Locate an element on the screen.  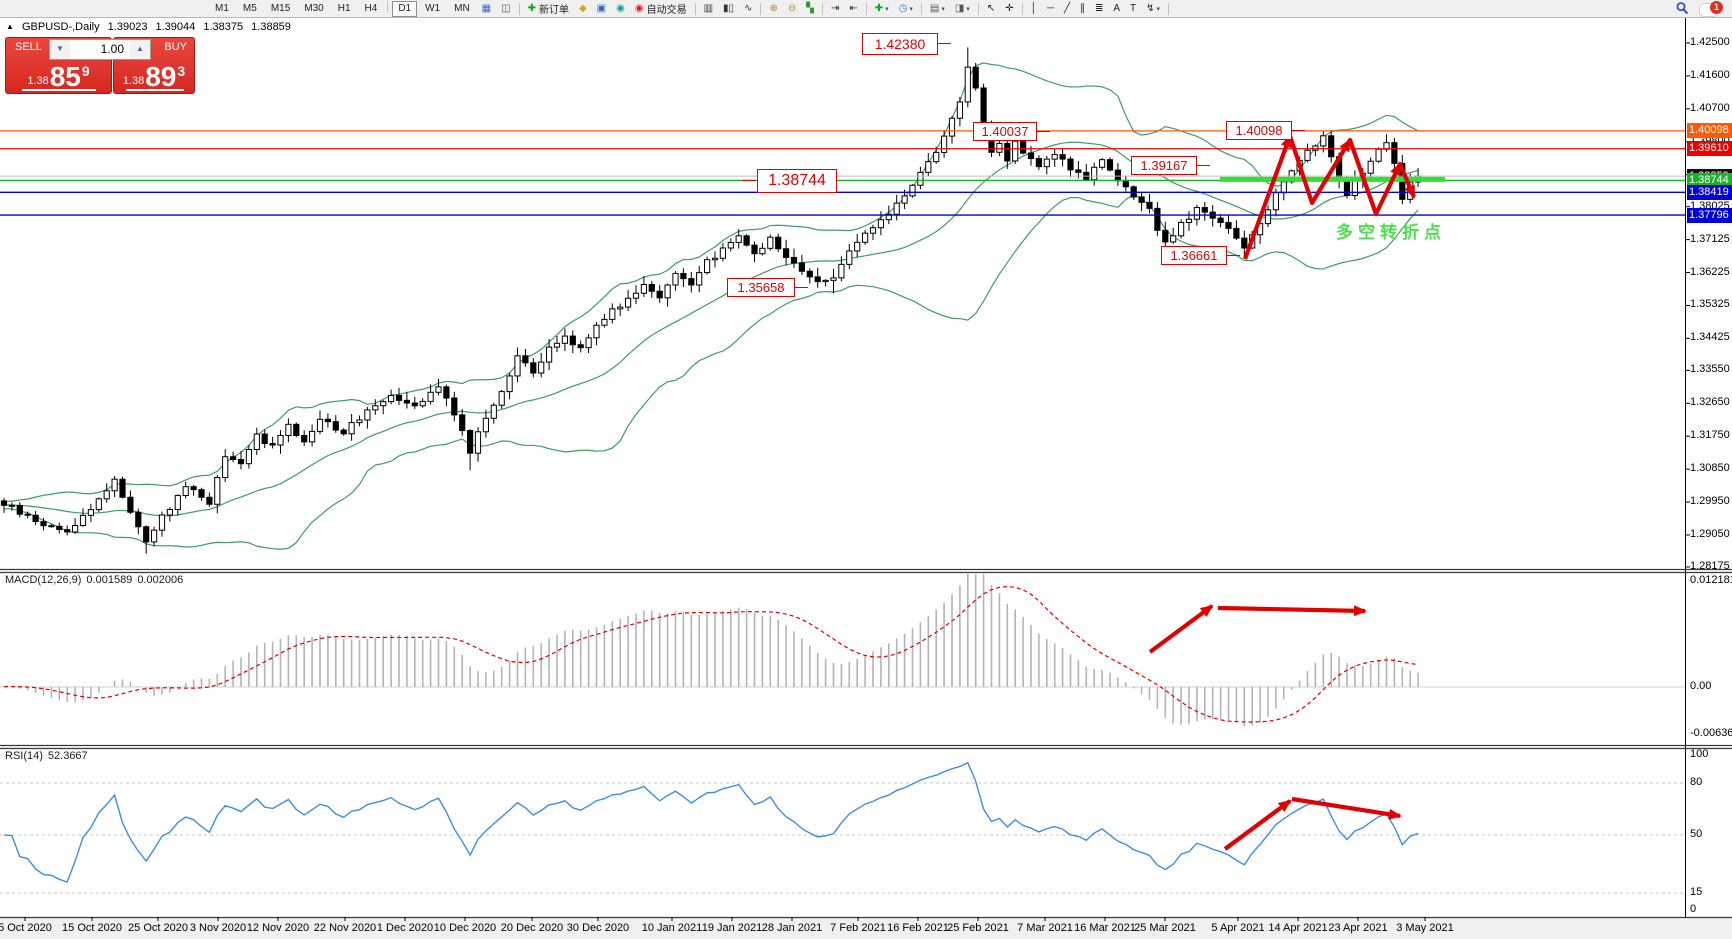
macd-histogram is located at coordinates (711, 650).